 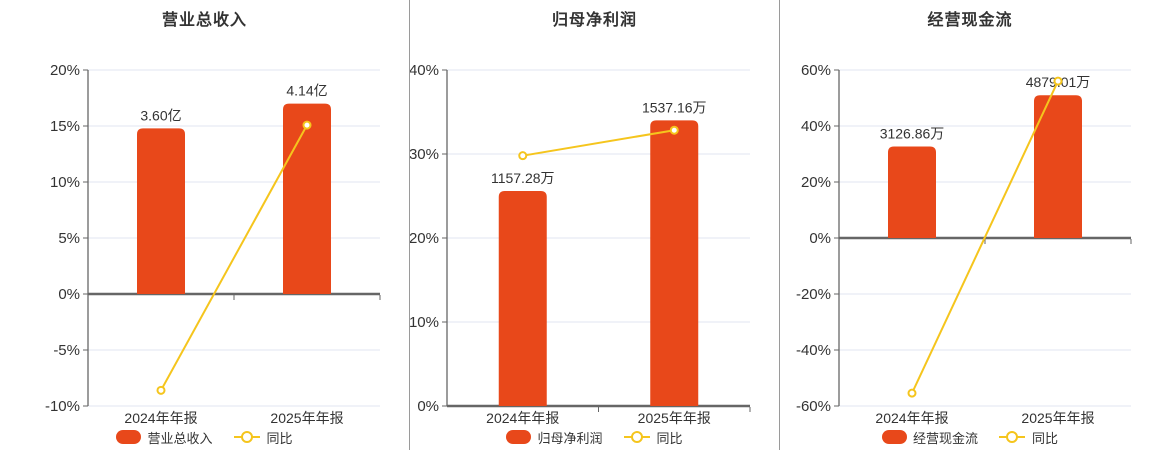 What do you see at coordinates (912, 133) in the screenshot?
I see `bar-value-label: 3126.86万` at bounding box center [912, 133].